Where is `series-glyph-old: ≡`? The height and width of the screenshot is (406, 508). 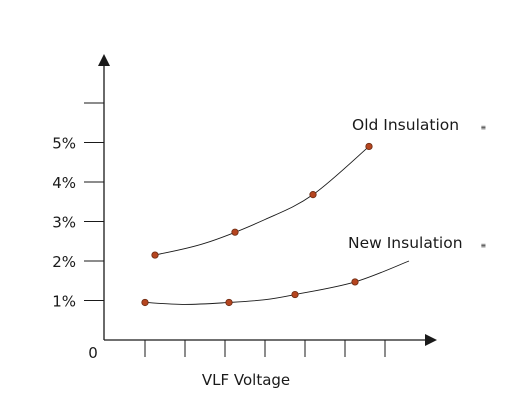 series-glyph-old: ≡ is located at coordinates (483, 127).